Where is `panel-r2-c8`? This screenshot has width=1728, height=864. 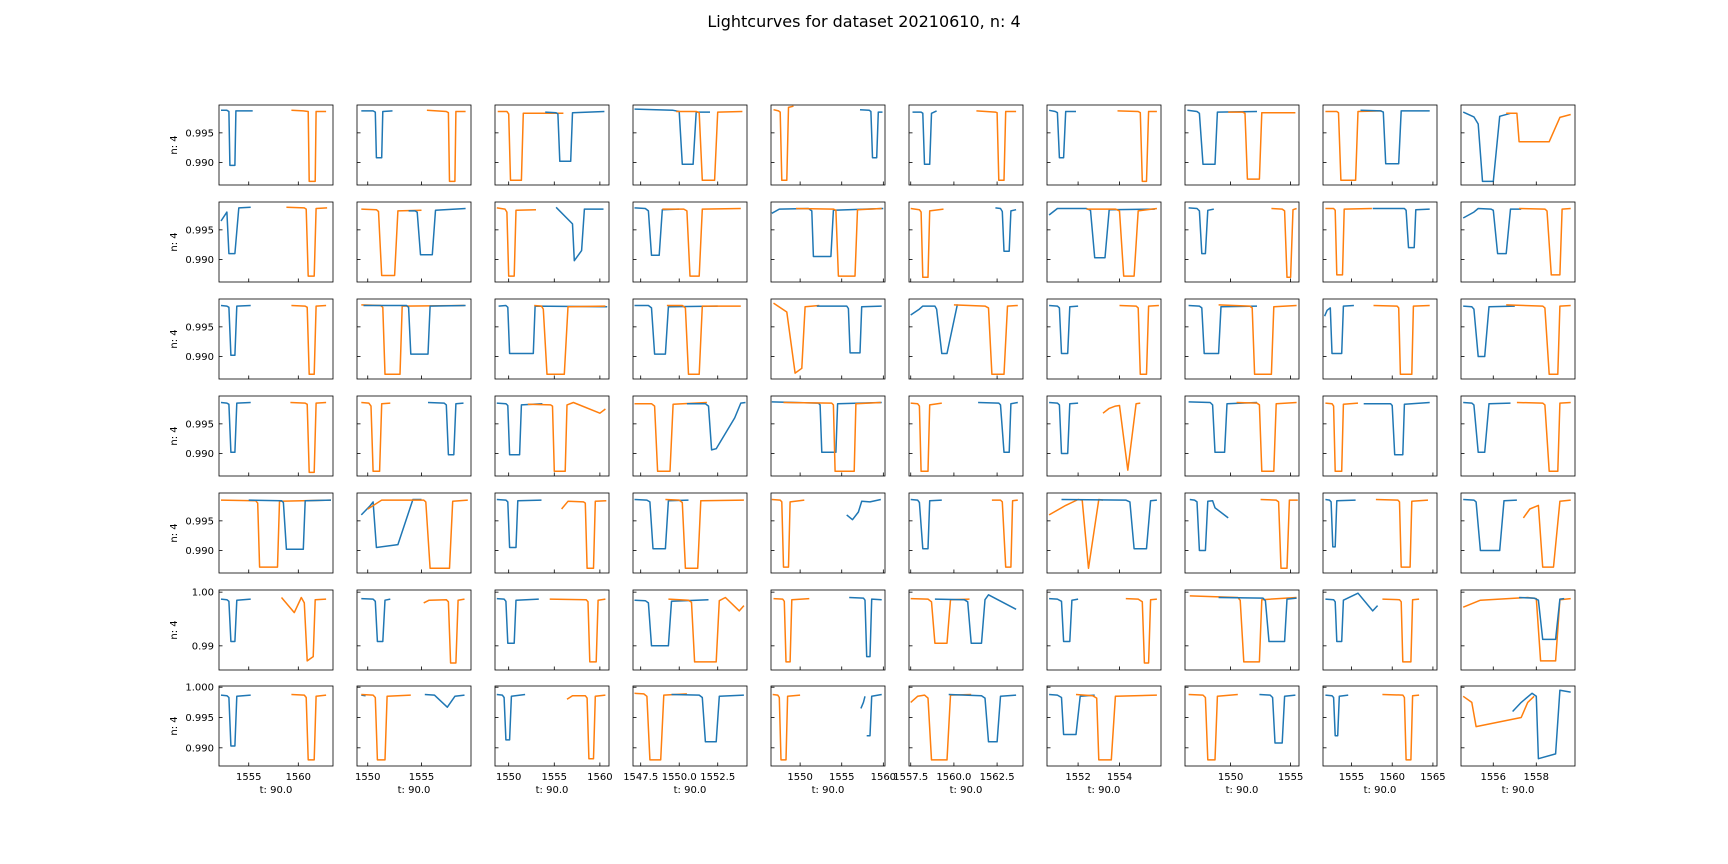
panel-r2-c8 is located at coordinates (1242, 242).